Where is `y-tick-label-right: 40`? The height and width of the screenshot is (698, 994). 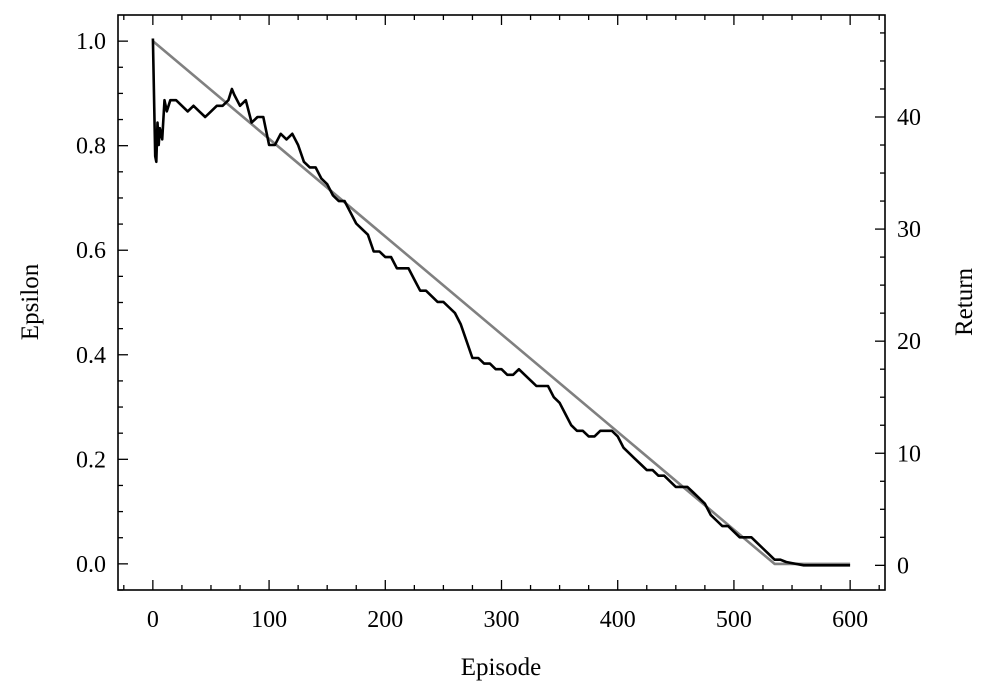 y-tick-label-right: 40 is located at coordinates (909, 118).